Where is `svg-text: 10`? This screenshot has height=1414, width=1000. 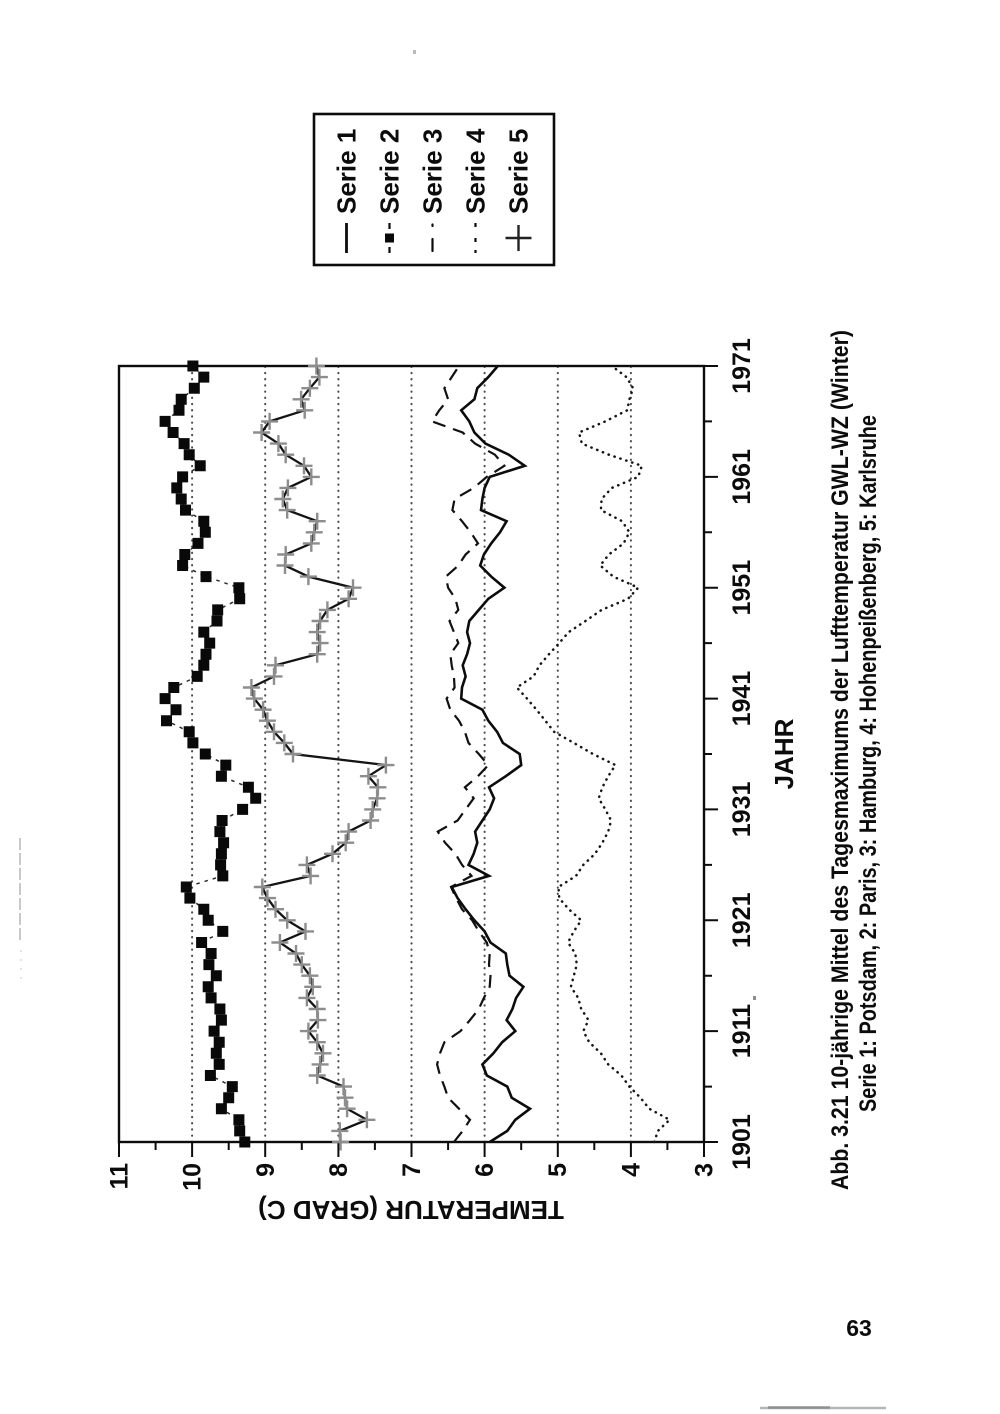 svg-text: 10 is located at coordinates (193, 1177).